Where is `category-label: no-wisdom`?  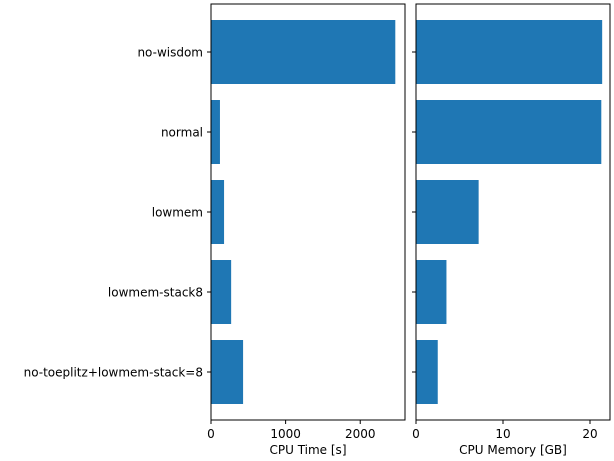 category-label: no-wisdom is located at coordinates (170, 53).